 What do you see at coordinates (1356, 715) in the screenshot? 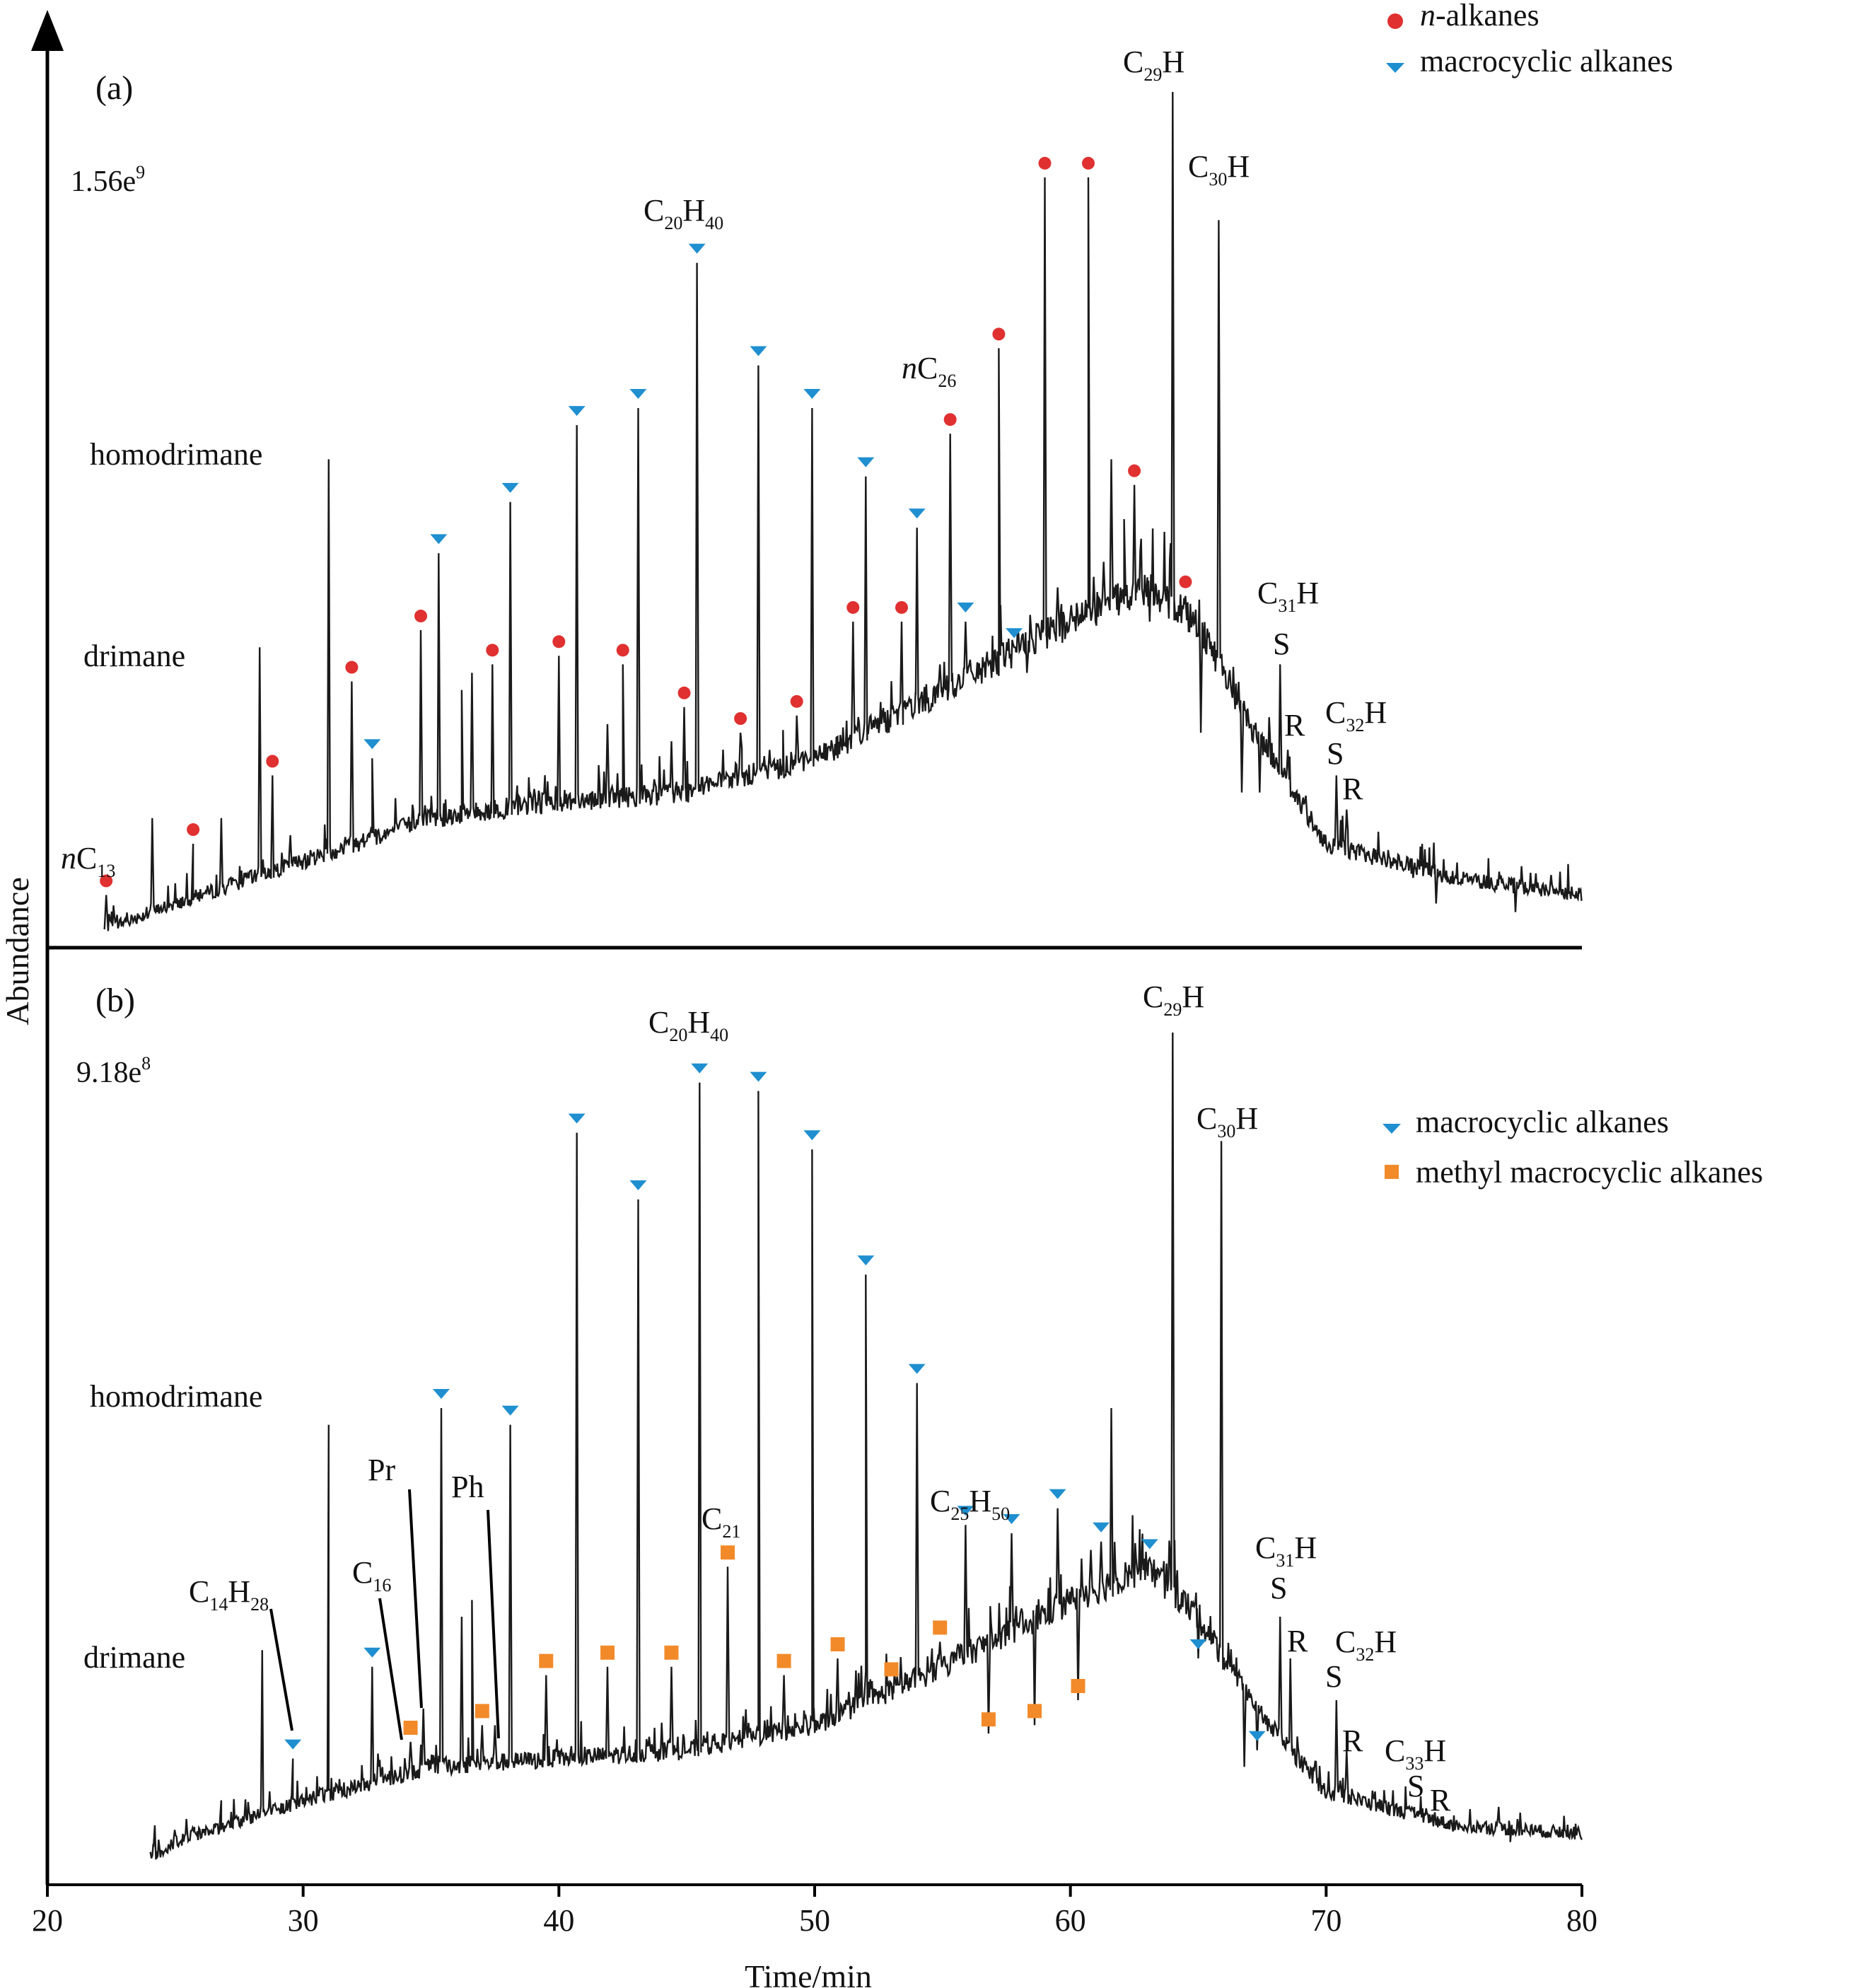
I see `label-C32H-a: C32H` at bounding box center [1356, 715].